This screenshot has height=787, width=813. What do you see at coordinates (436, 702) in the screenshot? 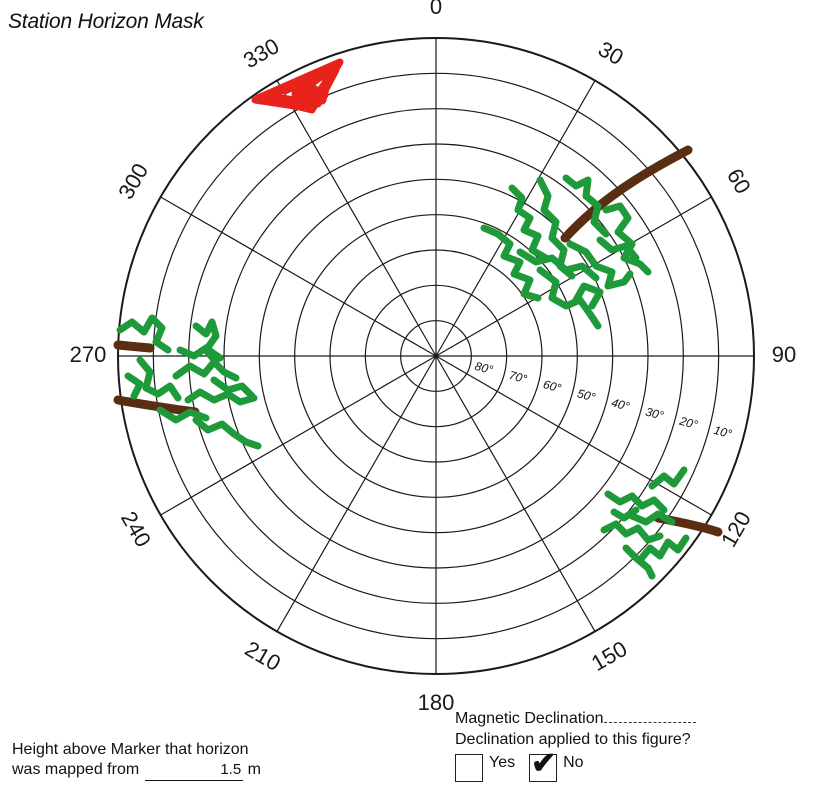
I see `azimuth-label: 180` at bounding box center [436, 702].